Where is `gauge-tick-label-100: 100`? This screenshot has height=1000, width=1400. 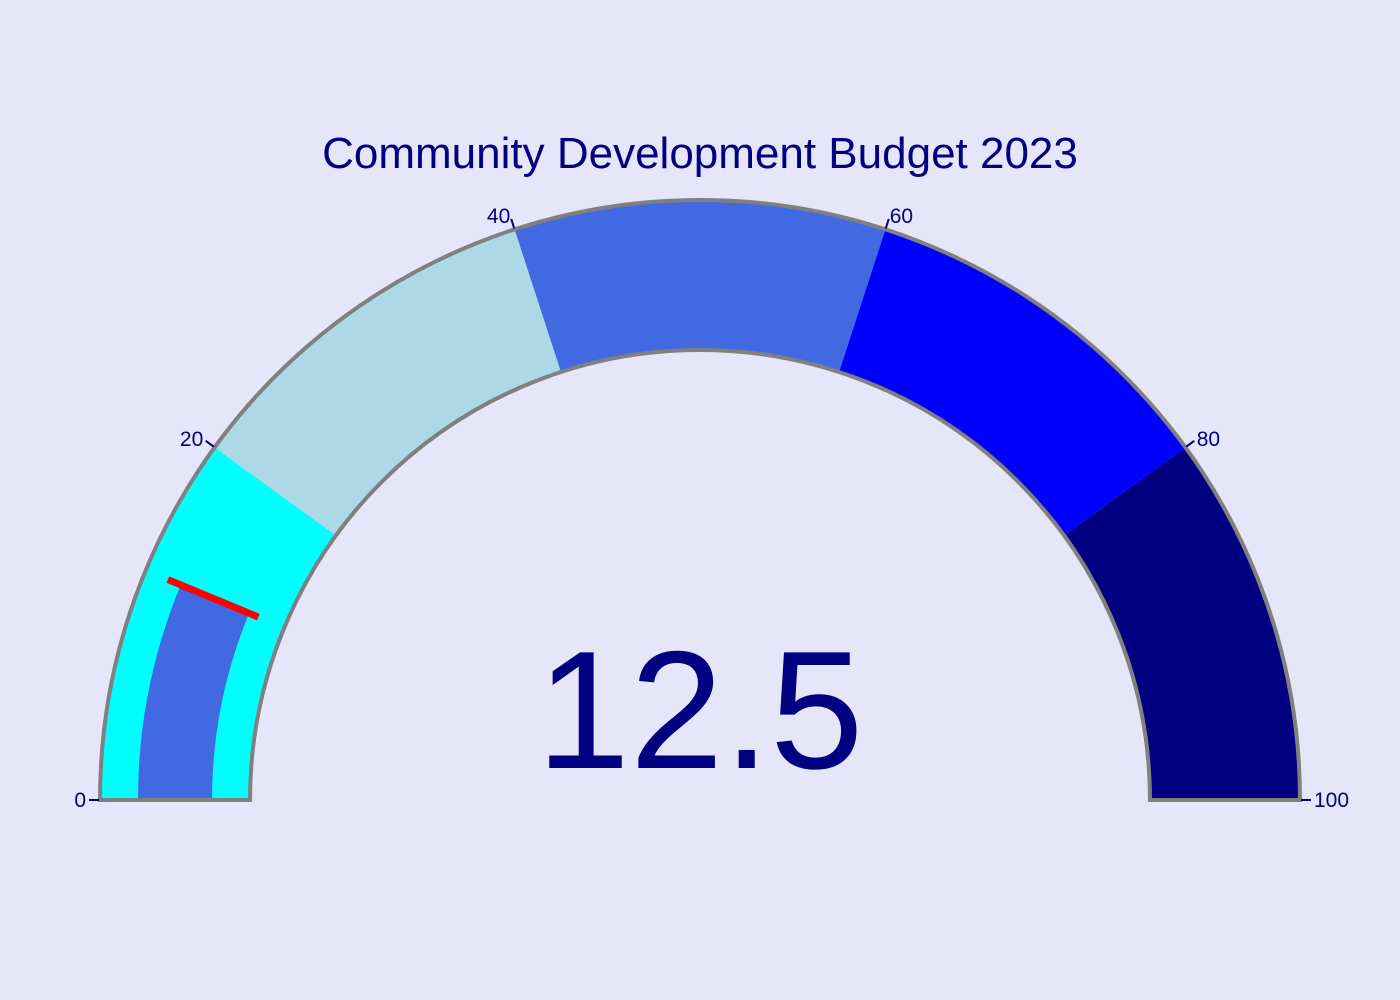
gauge-tick-label-100: 100 is located at coordinates (1331, 800).